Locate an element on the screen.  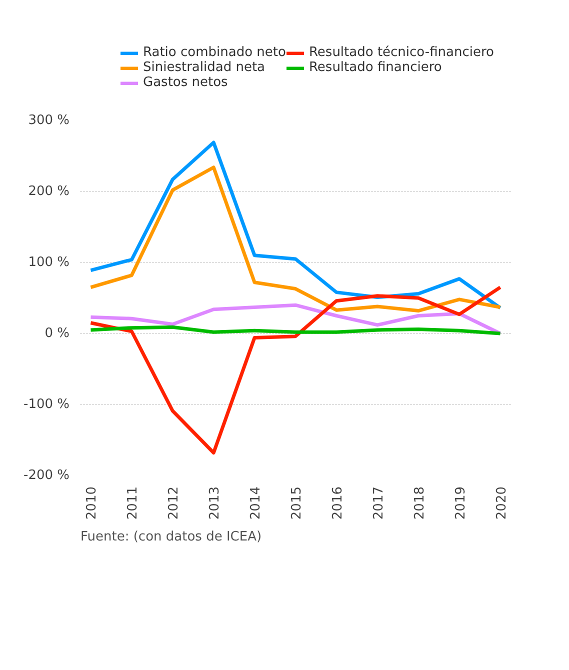
y-tick-label: 0 % is located at coordinates (57, 333).